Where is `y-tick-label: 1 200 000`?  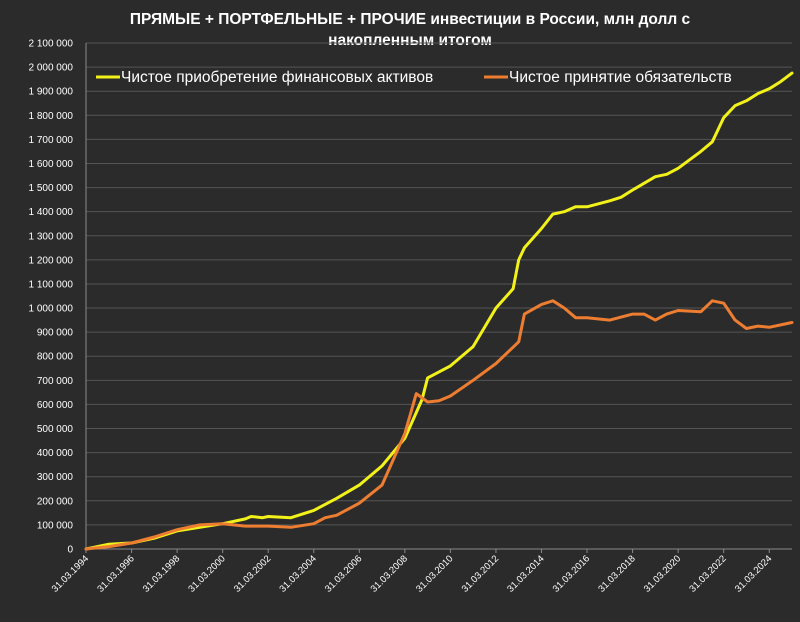
y-tick-label: 1 200 000 is located at coordinates (51, 260).